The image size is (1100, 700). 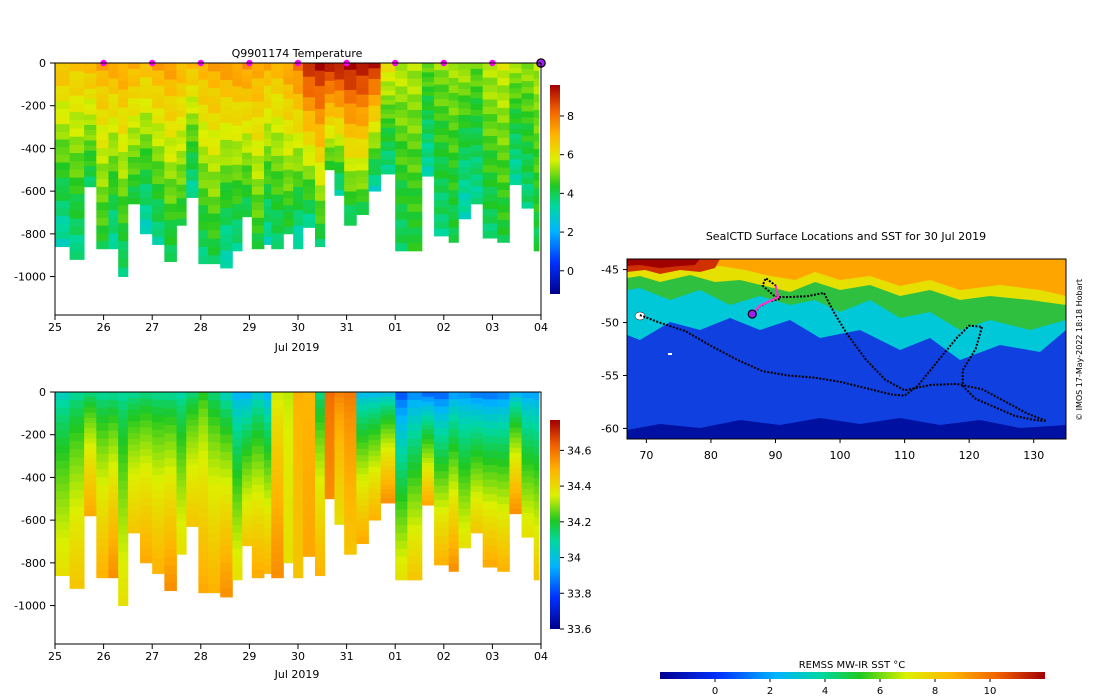 I want to click on y-tick-label: 0, so click(x=42, y=392).